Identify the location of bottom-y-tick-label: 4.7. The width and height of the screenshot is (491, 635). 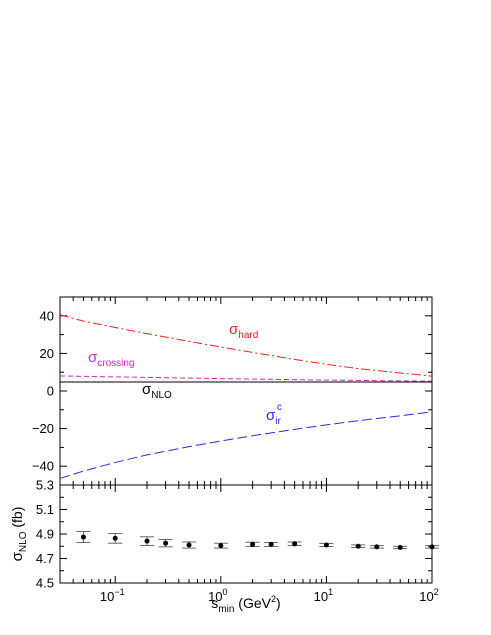
(45, 558).